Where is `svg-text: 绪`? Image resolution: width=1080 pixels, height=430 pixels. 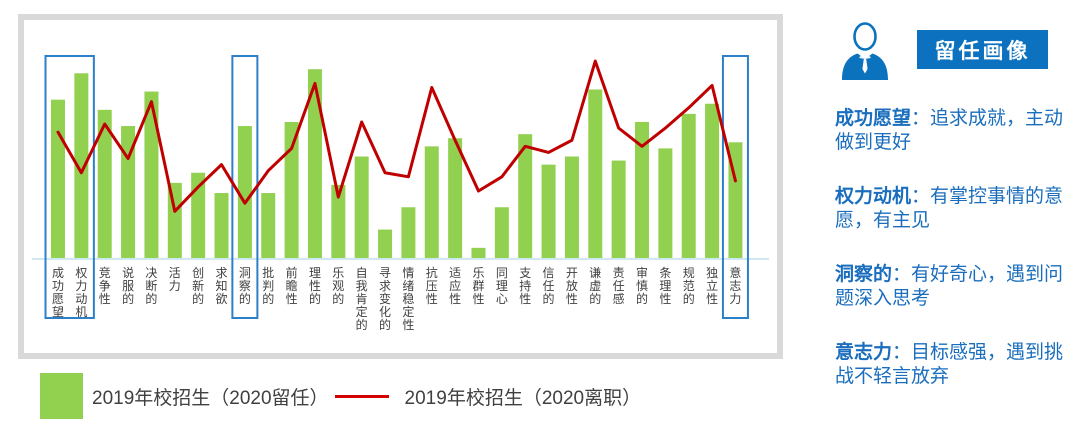
svg-text: 绪 is located at coordinates (408, 286).